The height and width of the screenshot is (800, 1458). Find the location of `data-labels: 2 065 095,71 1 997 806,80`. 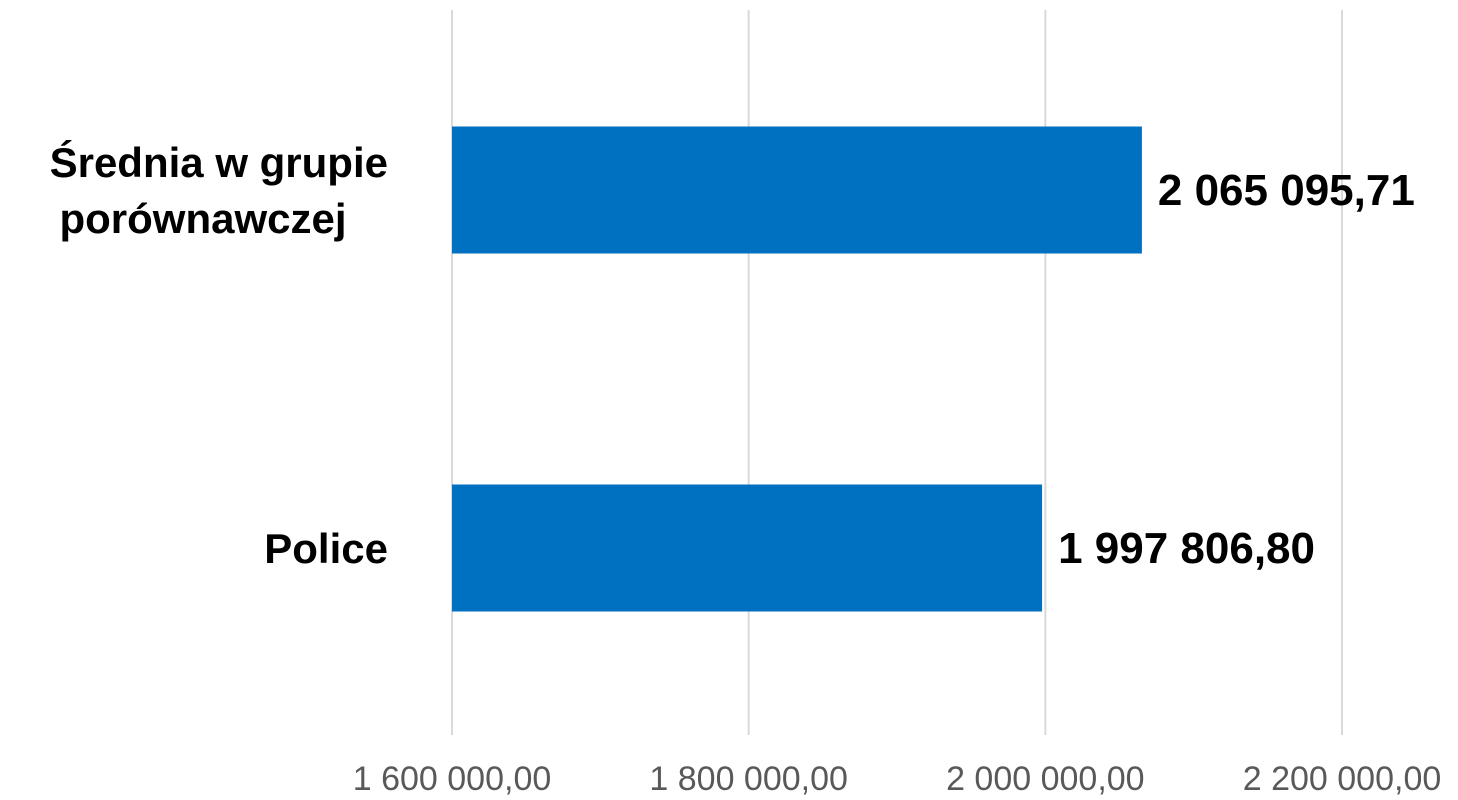

data-labels: 2 065 095,71 1 997 806,80 is located at coordinates (1236, 369).